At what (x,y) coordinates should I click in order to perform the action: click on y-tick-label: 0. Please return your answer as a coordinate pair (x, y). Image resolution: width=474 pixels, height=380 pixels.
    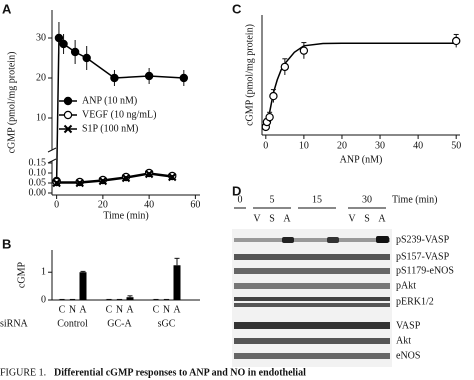
    Looking at the image, I should click on (43, 299).